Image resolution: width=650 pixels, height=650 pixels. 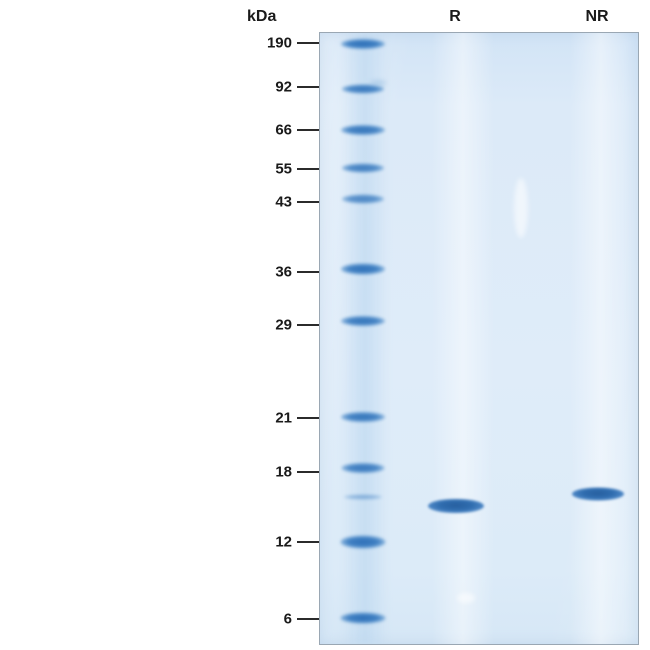 I want to click on mw-label-18: 18, so click(x=283, y=472).